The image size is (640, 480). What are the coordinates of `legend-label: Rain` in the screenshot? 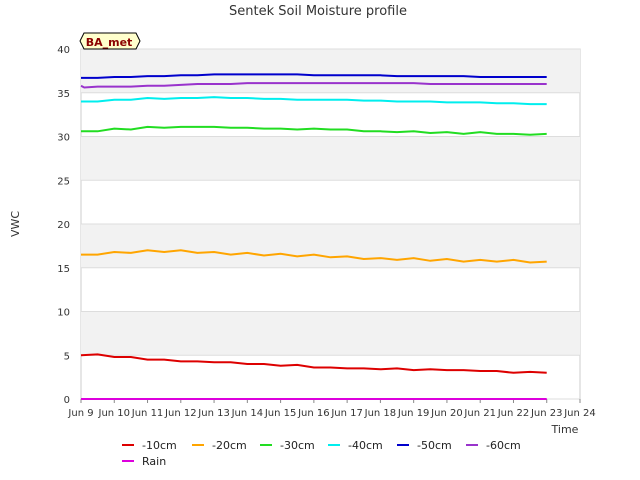 It's located at (154, 461).